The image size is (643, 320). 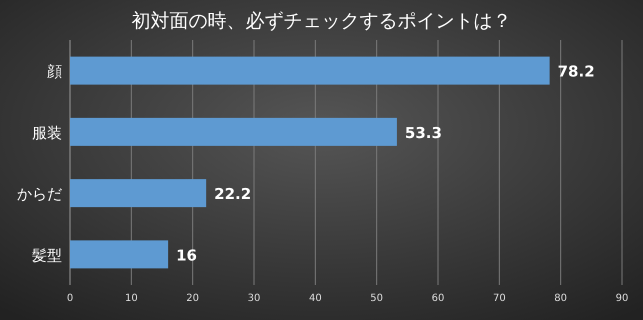 I want to click on x-tick-label: 70, so click(x=499, y=298).